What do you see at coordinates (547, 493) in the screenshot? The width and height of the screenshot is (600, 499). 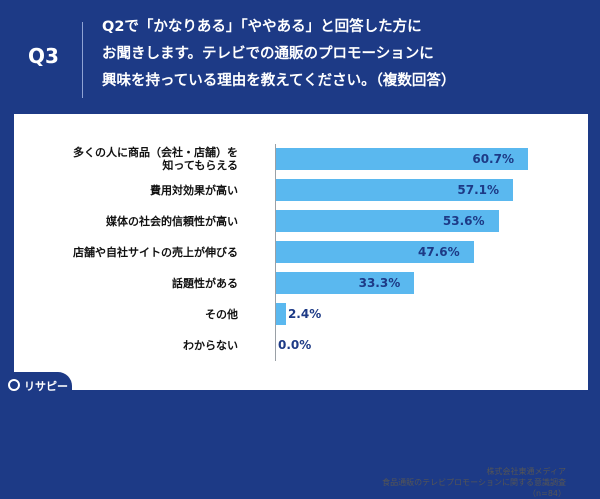 I see `source-line: （n=84）` at bounding box center [547, 493].